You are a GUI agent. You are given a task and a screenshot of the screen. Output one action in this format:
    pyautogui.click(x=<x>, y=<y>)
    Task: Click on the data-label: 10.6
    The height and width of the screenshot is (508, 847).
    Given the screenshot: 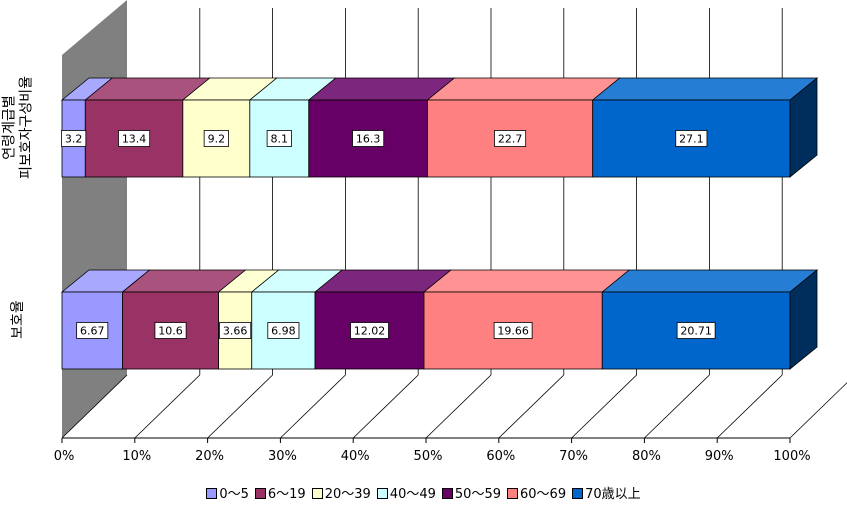 What is the action you would take?
    pyautogui.click(x=170, y=331)
    